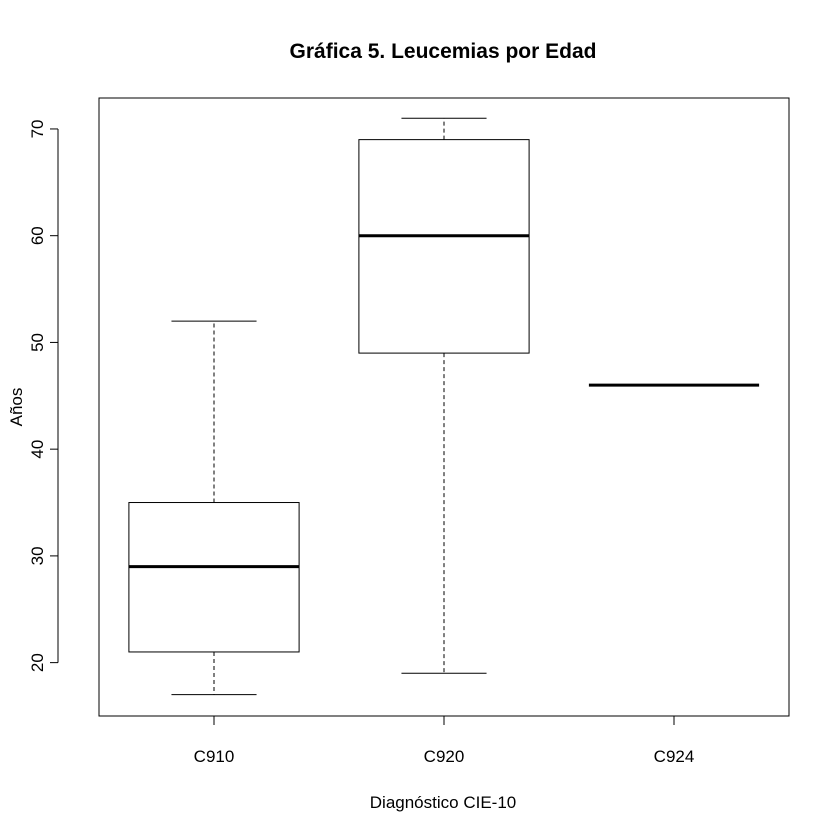  I want to click on y-axis-label: Años, so click(16, 407).